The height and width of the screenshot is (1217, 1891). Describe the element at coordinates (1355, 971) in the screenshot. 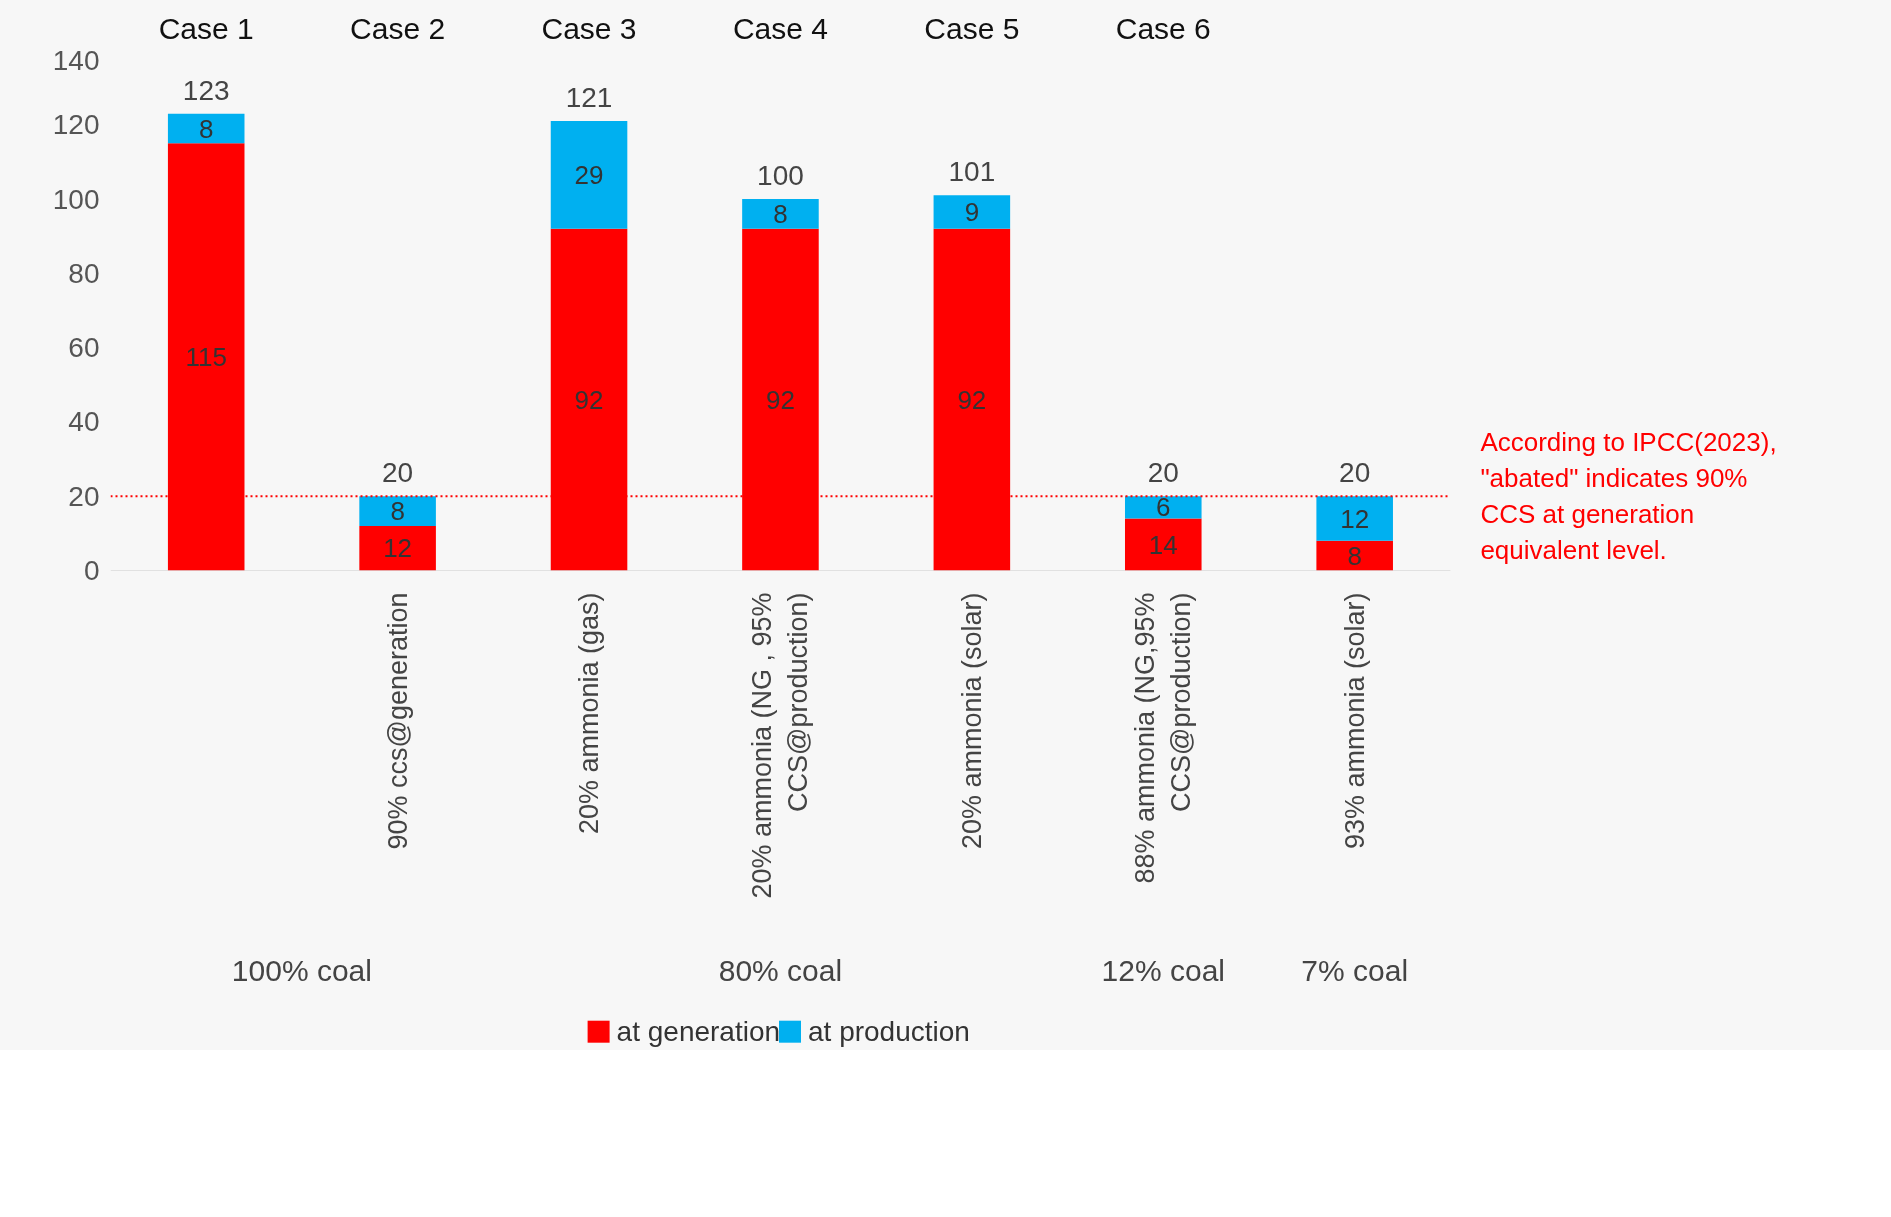

I see `text: 7% coal` at that location.